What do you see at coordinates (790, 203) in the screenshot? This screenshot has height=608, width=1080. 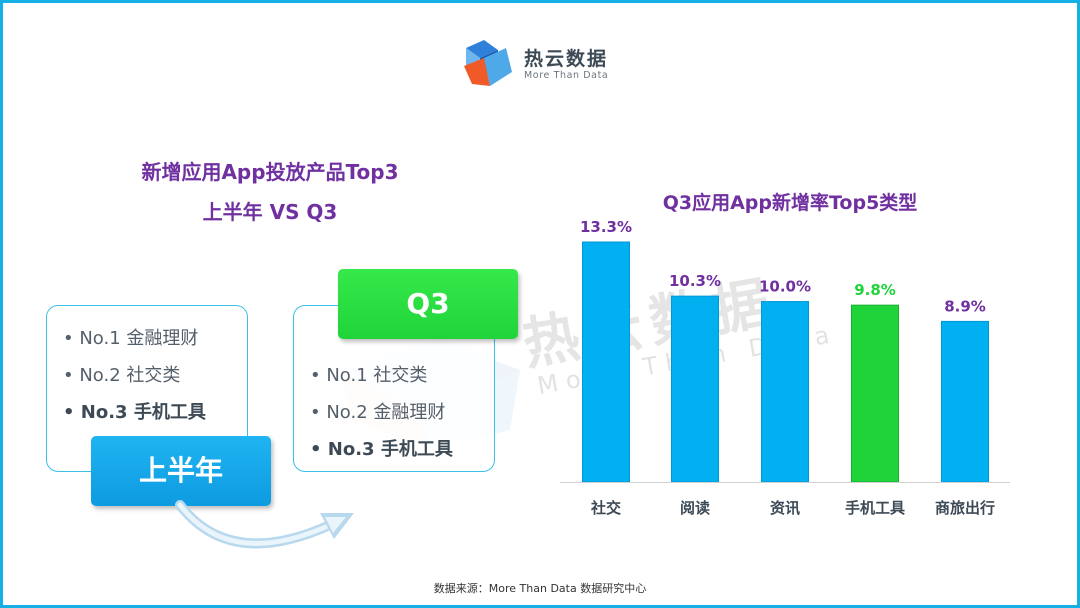 I see `chart-title: Q3应用App新增率Top5类型` at bounding box center [790, 203].